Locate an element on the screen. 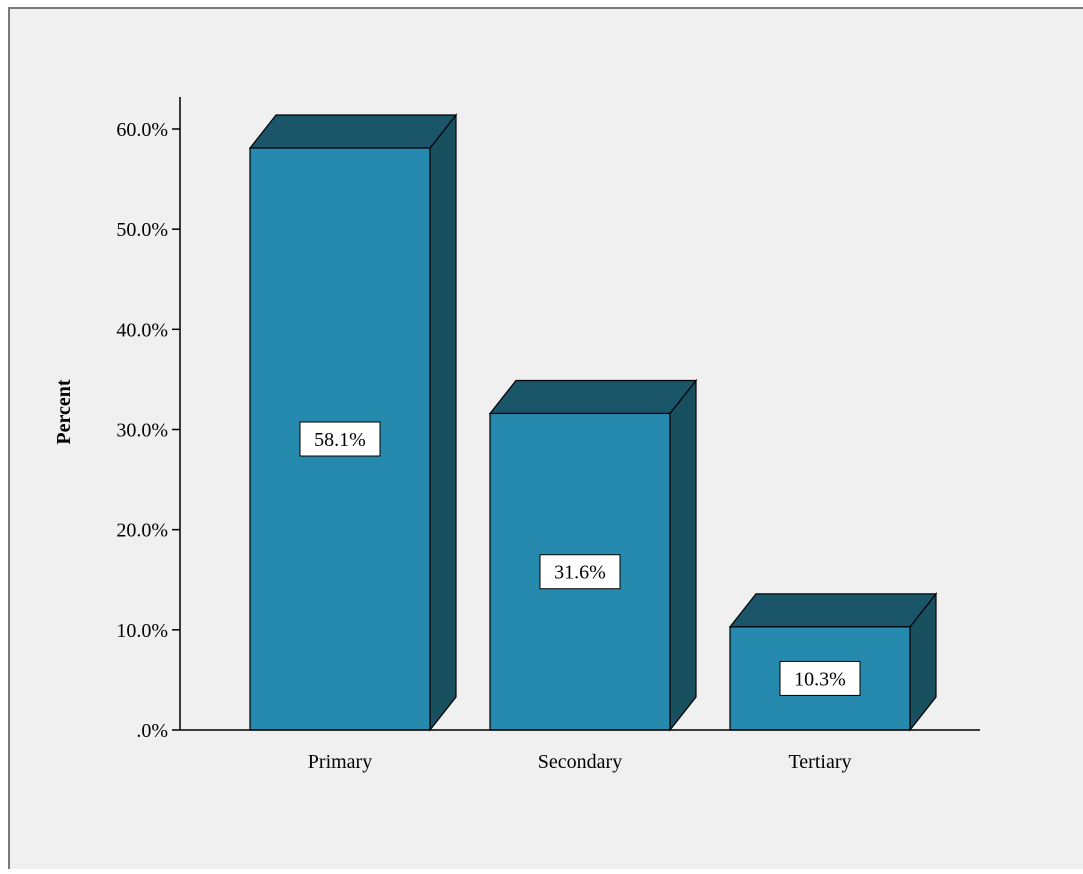 The height and width of the screenshot is (874, 1083). y-tick-label: 10.0% is located at coordinates (142, 631).